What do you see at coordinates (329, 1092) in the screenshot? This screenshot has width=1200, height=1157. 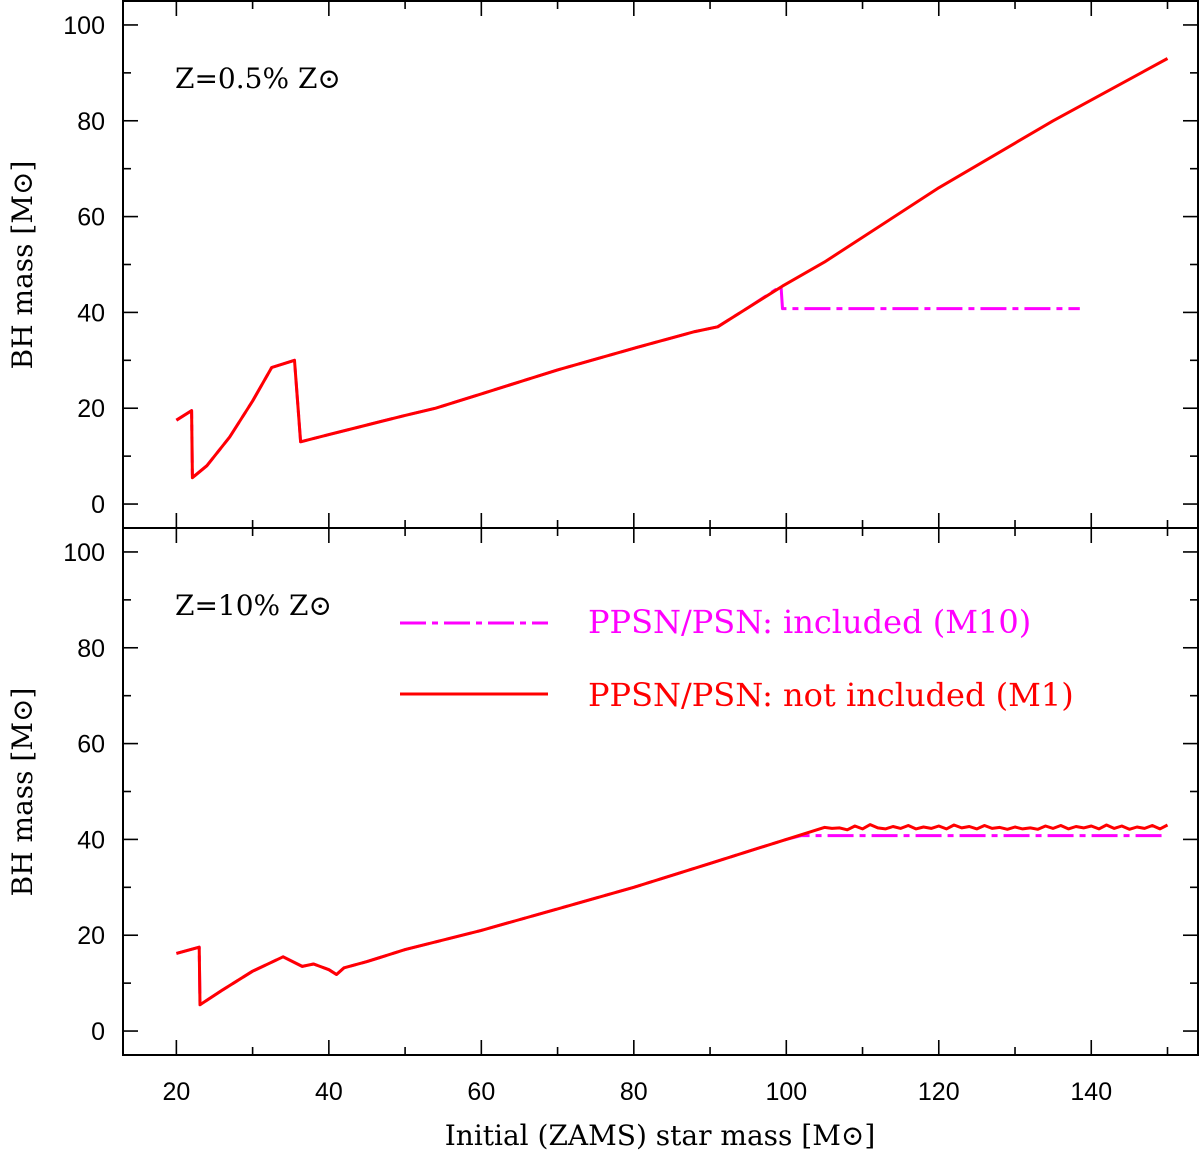 I see `x-tick-label: 40` at bounding box center [329, 1092].